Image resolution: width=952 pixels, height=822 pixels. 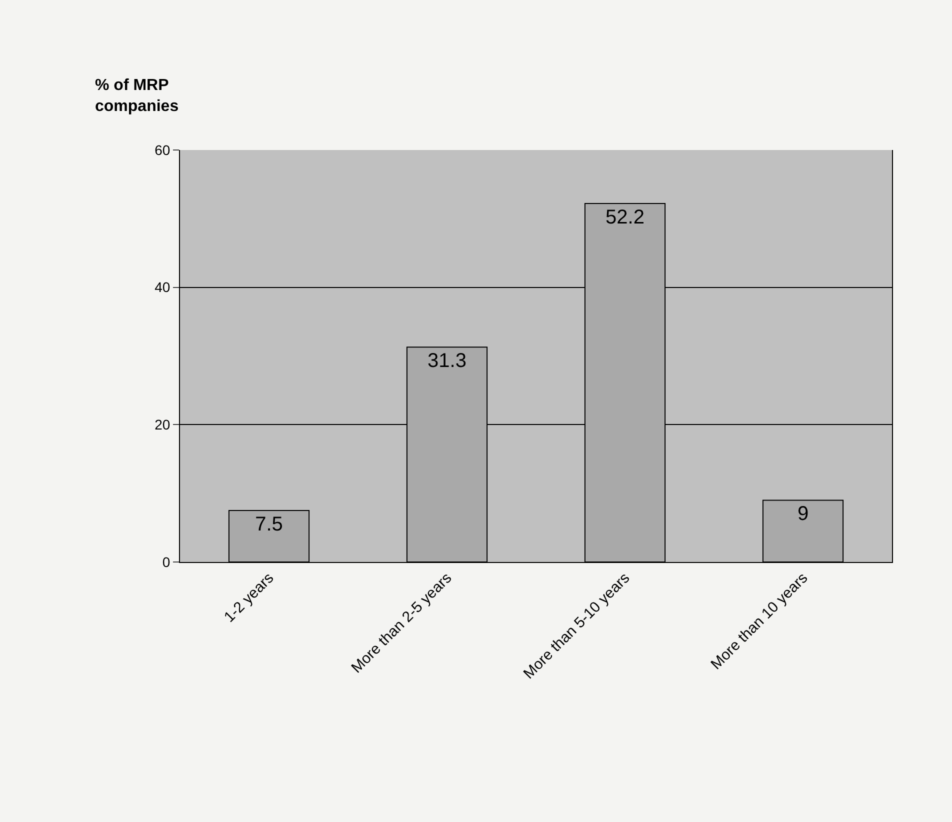 I want to click on y-tick-label: 60, so click(x=162, y=150).